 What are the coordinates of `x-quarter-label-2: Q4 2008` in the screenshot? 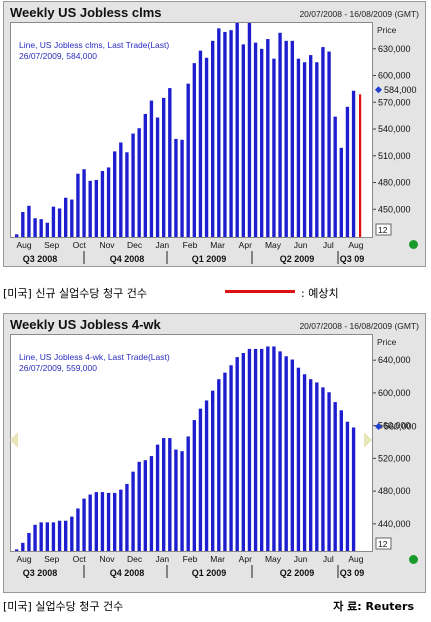 It's located at (127, 573).